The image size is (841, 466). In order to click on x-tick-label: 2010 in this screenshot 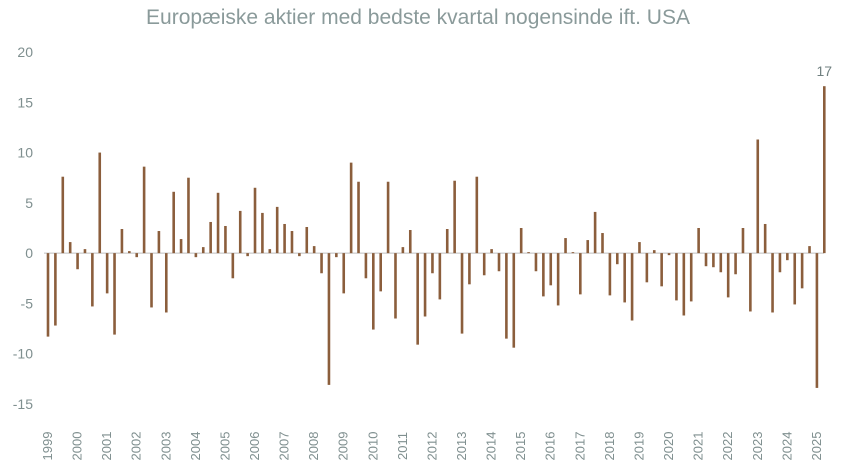, I will do `click(372, 446)`.